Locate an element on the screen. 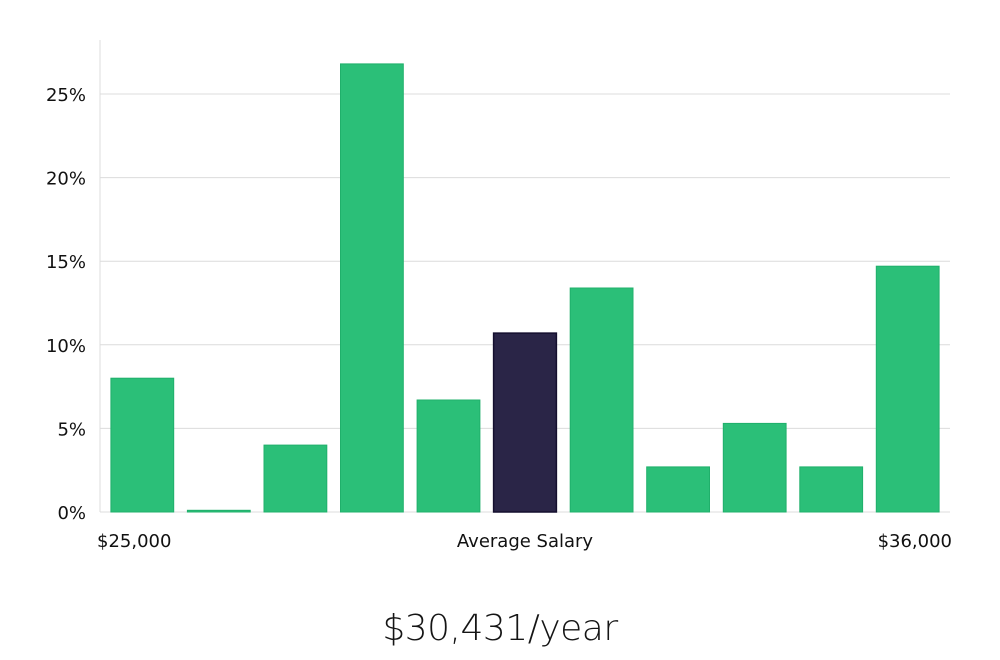  y-tick-label: 5% is located at coordinates (71, 429).